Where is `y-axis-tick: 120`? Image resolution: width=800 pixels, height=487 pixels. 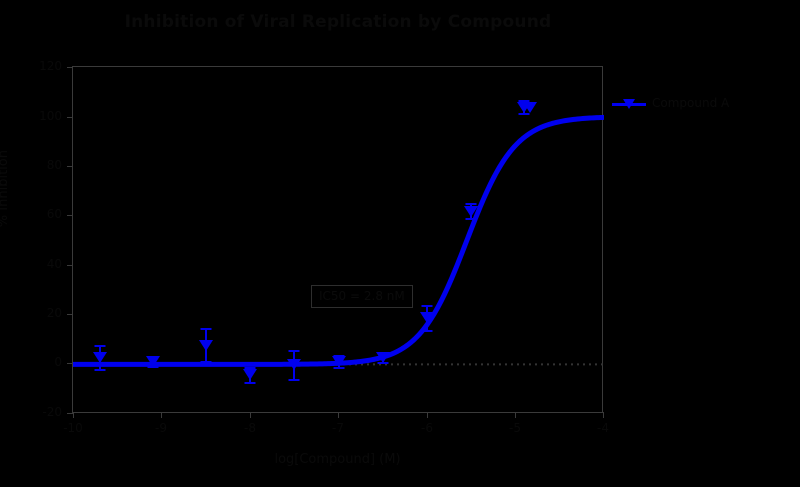
y-axis-tick: 120 is located at coordinates (56, 66).